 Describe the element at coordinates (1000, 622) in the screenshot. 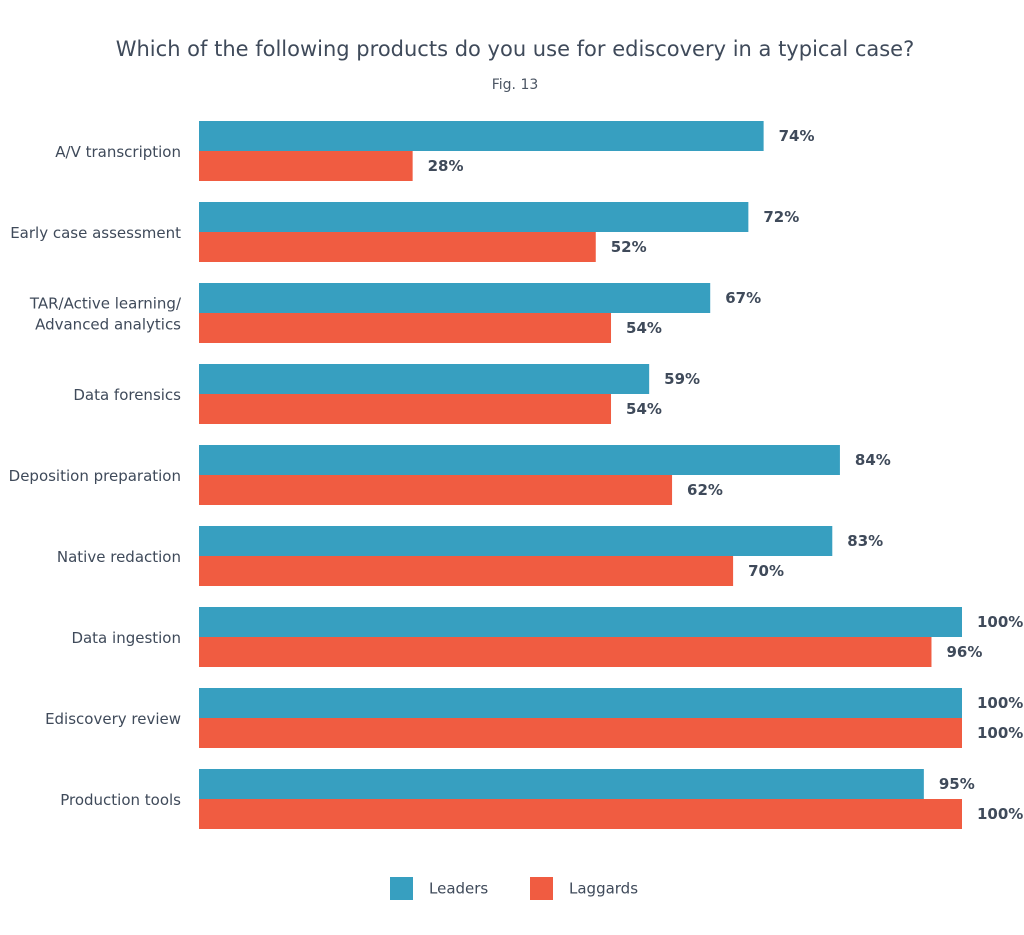

I see `value-label-leaders-data-ingestion: 100%` at that location.